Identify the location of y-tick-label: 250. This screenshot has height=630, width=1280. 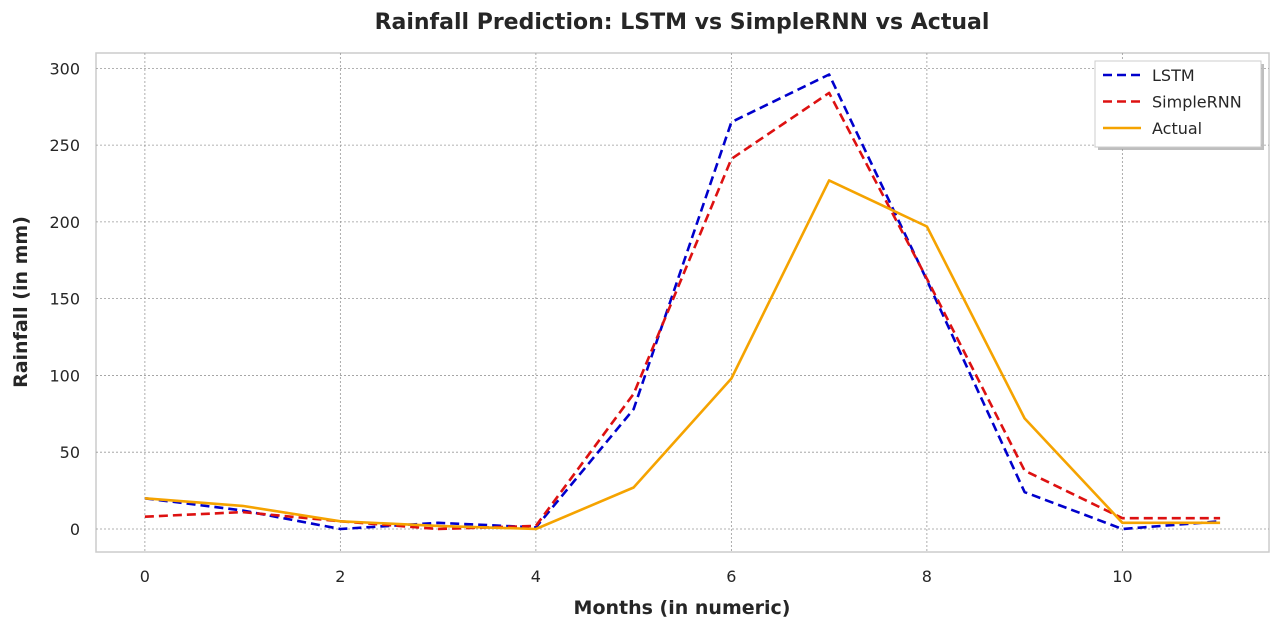
(64, 145).